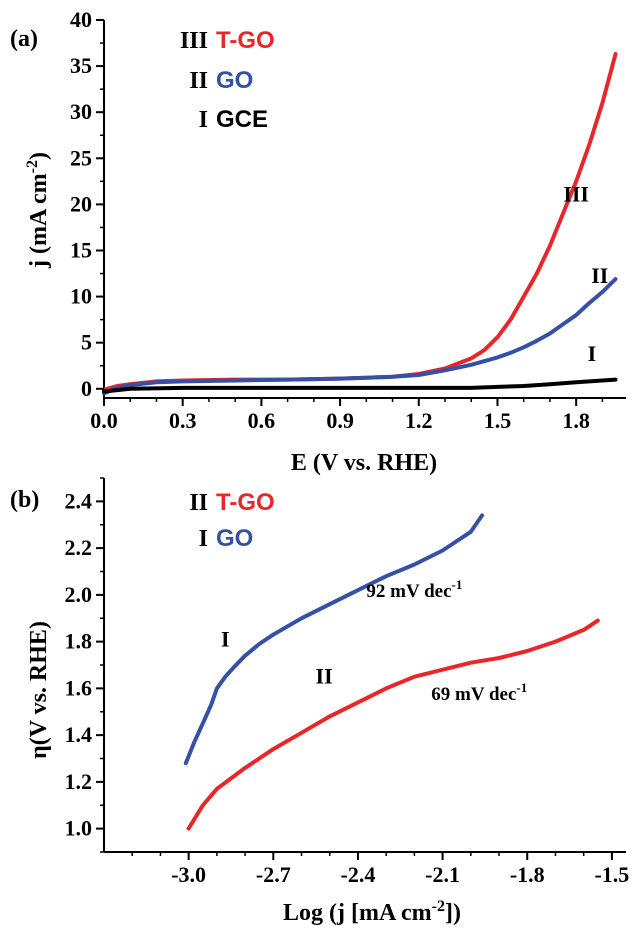  What do you see at coordinates (79, 781) in the screenshot?
I see `y-tick-label: 1.2` at bounding box center [79, 781].